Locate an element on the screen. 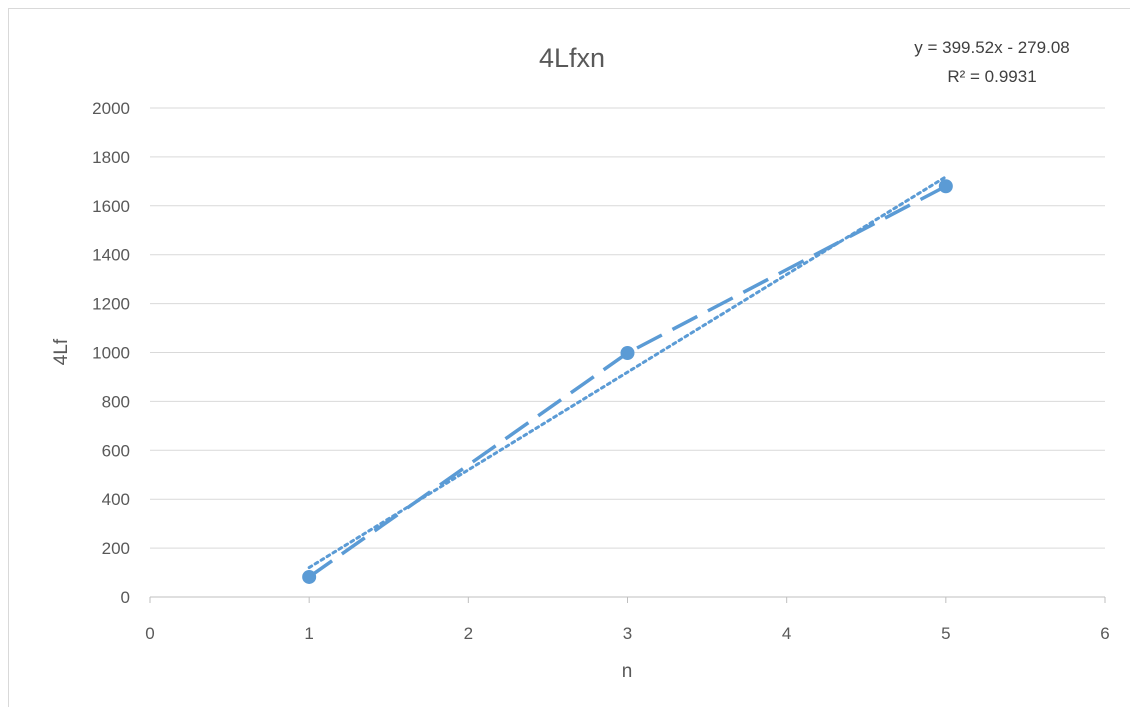 This screenshot has width=1132, height=709. x-tick-label-4: 4 is located at coordinates (786, 633).